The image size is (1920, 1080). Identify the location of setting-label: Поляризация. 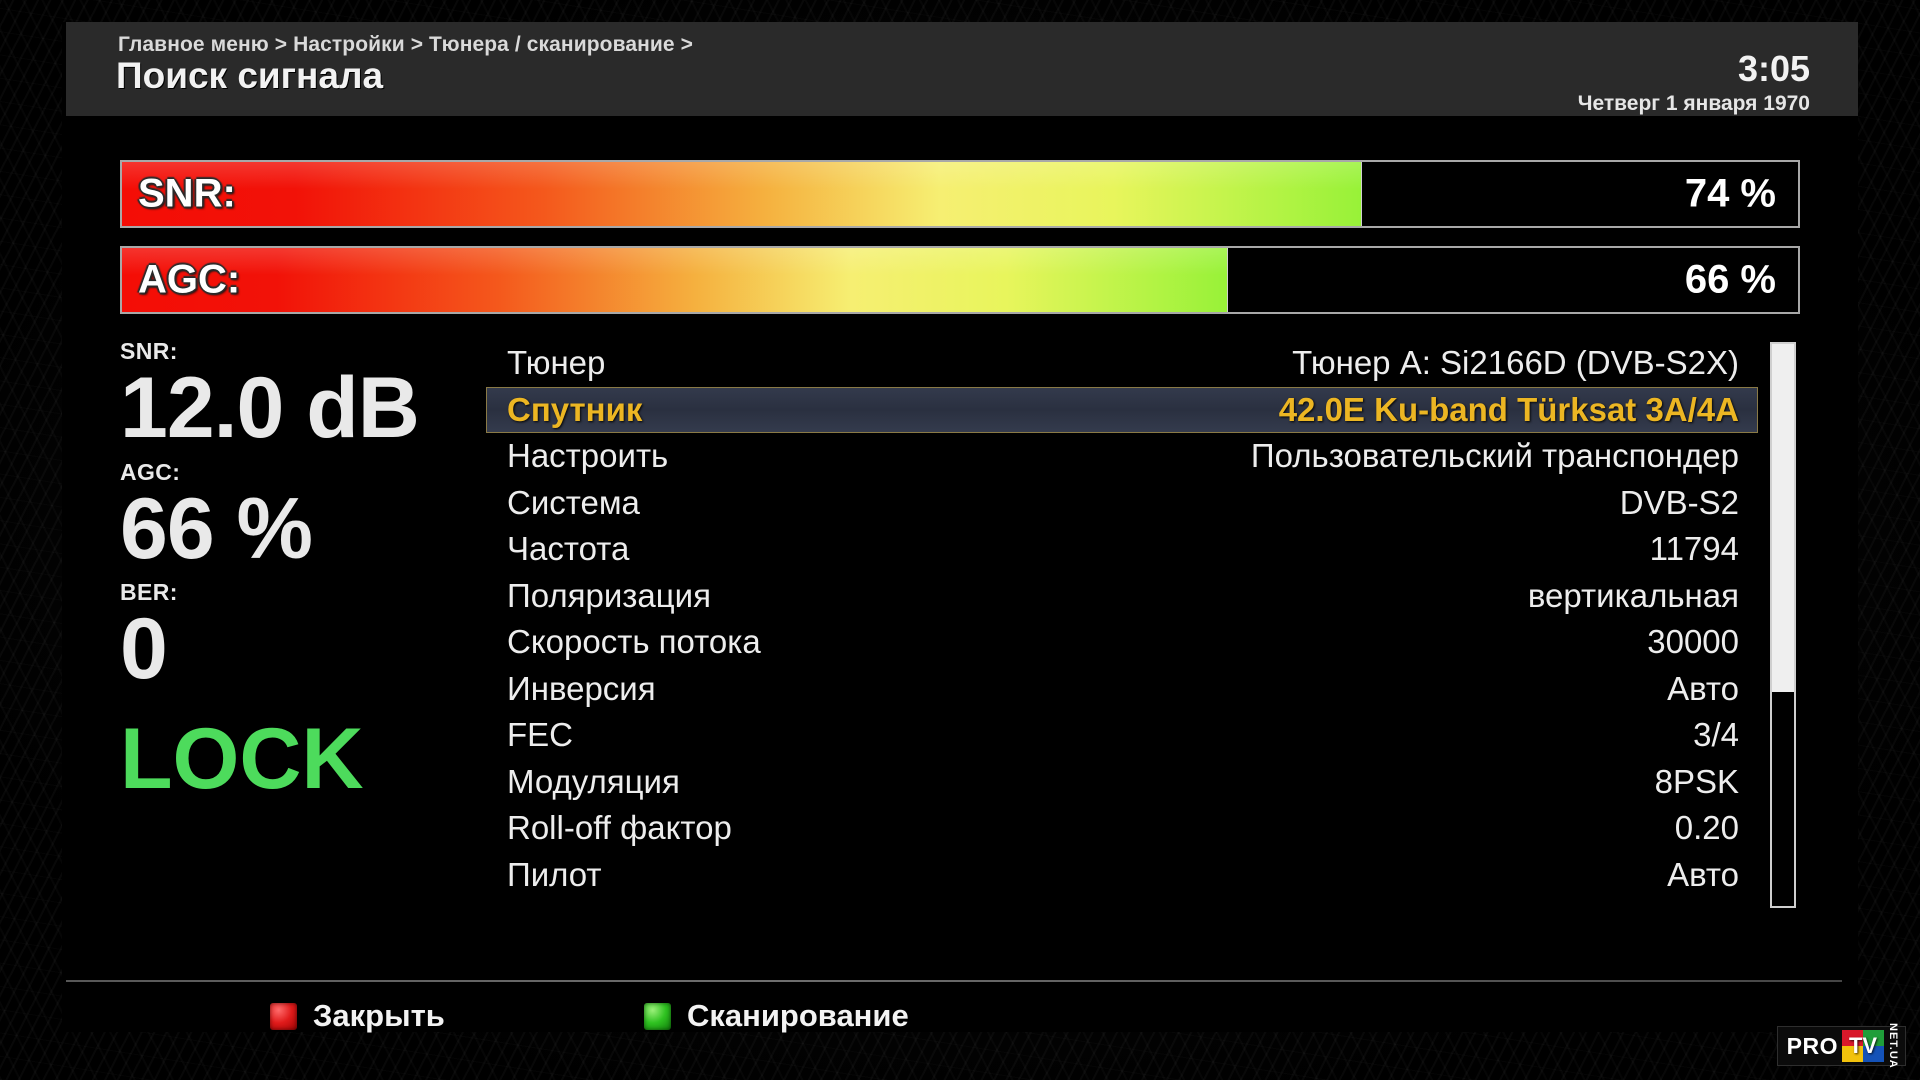
(609, 595).